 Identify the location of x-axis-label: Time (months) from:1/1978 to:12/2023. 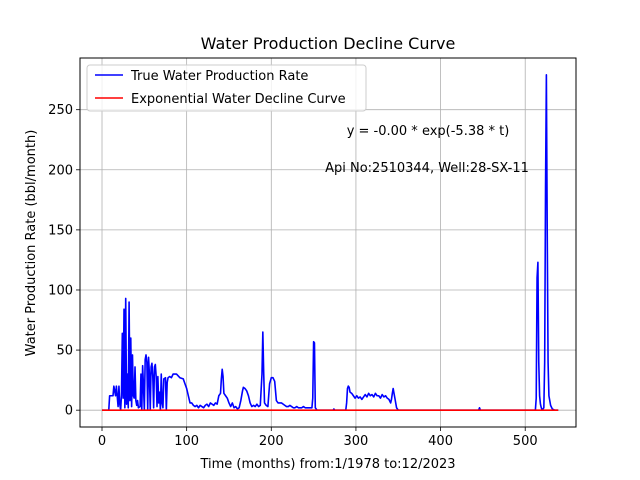
(327, 464).